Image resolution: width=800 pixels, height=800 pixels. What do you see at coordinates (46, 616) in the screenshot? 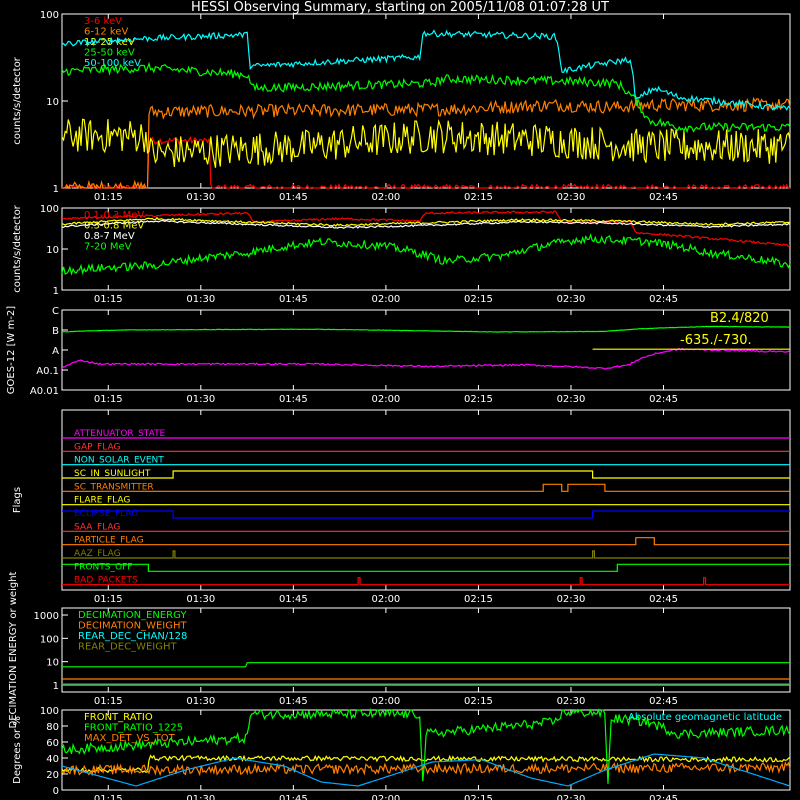
I see `y-tick-label: 1000` at bounding box center [46, 616].